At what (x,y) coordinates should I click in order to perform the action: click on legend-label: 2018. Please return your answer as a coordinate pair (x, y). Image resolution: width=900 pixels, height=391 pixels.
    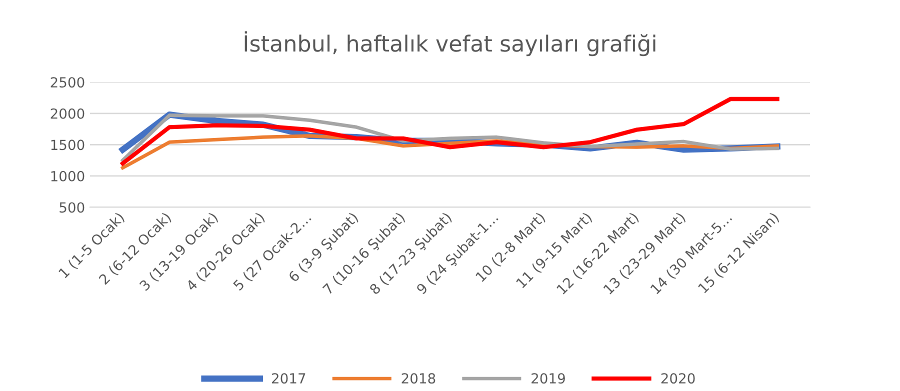
    Looking at the image, I should click on (419, 378).